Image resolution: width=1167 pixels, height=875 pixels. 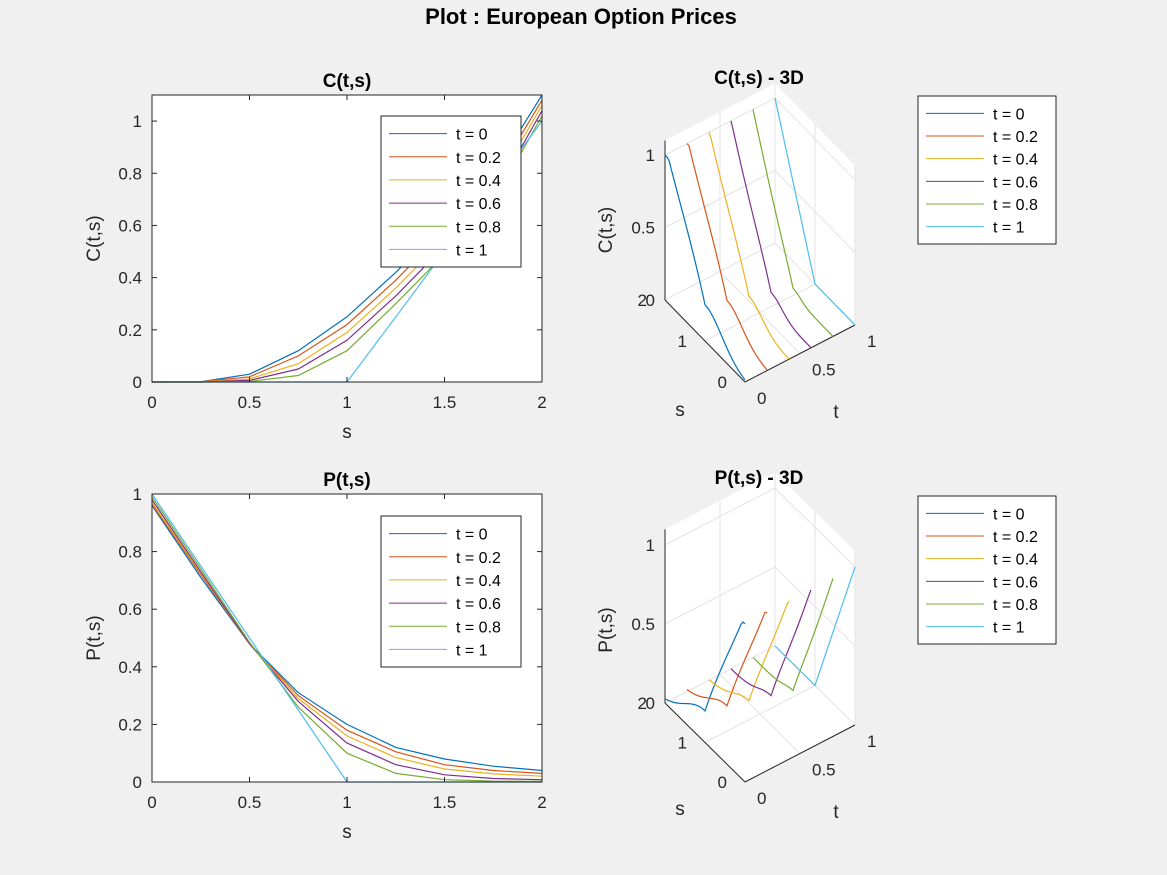 I want to click on y-tick-label: 0, so click(x=137, y=782).